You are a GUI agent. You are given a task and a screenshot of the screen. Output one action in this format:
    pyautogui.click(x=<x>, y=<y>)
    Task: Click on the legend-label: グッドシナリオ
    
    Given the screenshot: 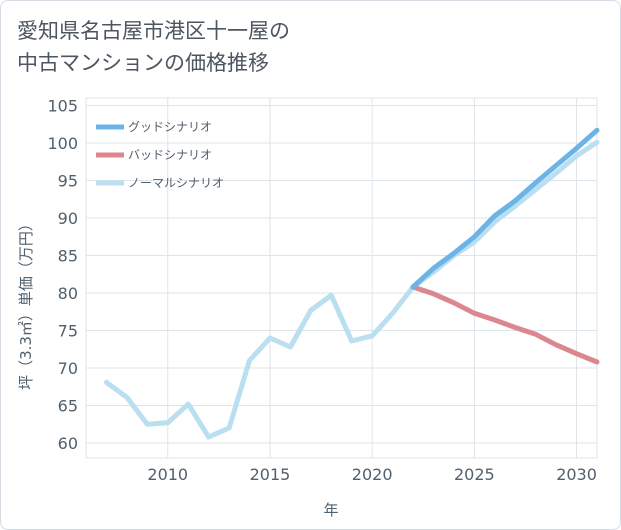 What is the action you would take?
    pyautogui.click(x=170, y=127)
    